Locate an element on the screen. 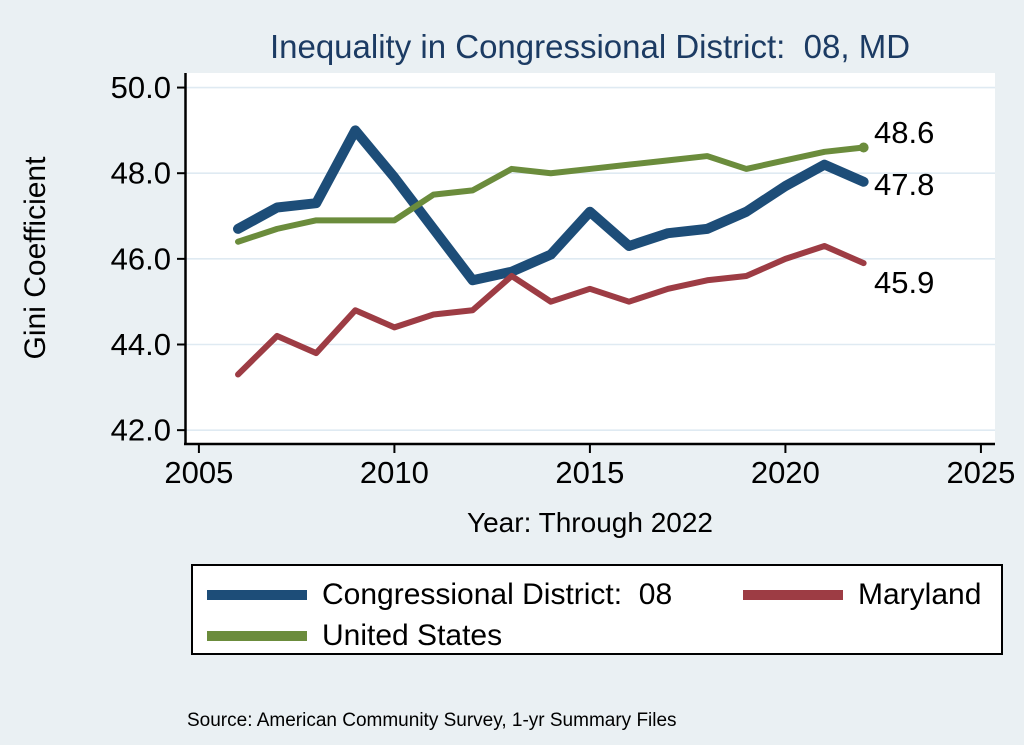 Image resolution: width=1024 pixels, height=745 pixels. line-district is located at coordinates (551, 205).